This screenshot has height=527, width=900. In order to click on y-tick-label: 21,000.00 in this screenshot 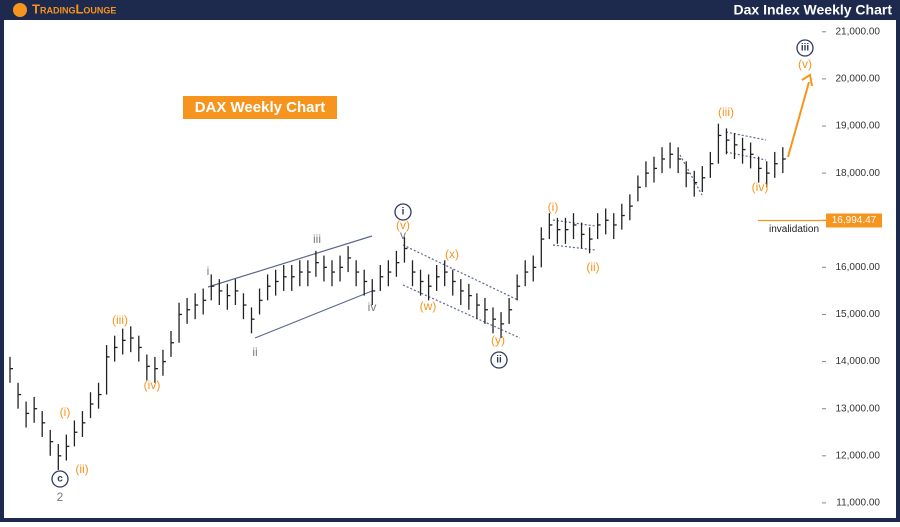, I will do `click(858, 31)`.